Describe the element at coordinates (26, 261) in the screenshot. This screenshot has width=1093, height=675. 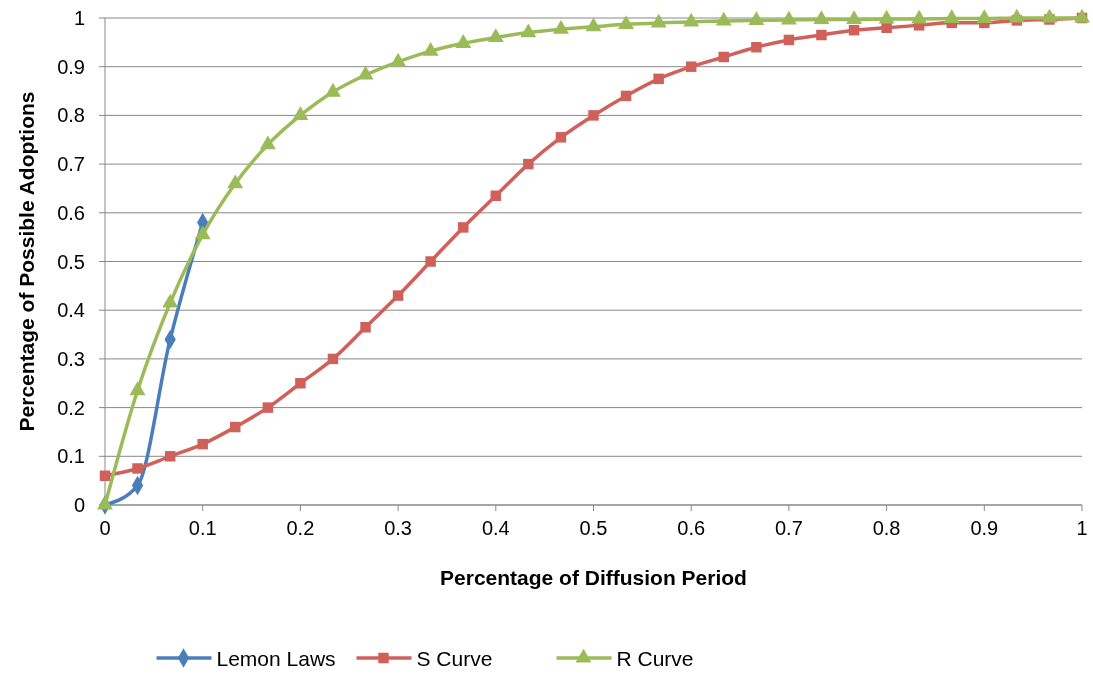
I see `y-axis-title: Percentage of Possible Adoptions` at that location.